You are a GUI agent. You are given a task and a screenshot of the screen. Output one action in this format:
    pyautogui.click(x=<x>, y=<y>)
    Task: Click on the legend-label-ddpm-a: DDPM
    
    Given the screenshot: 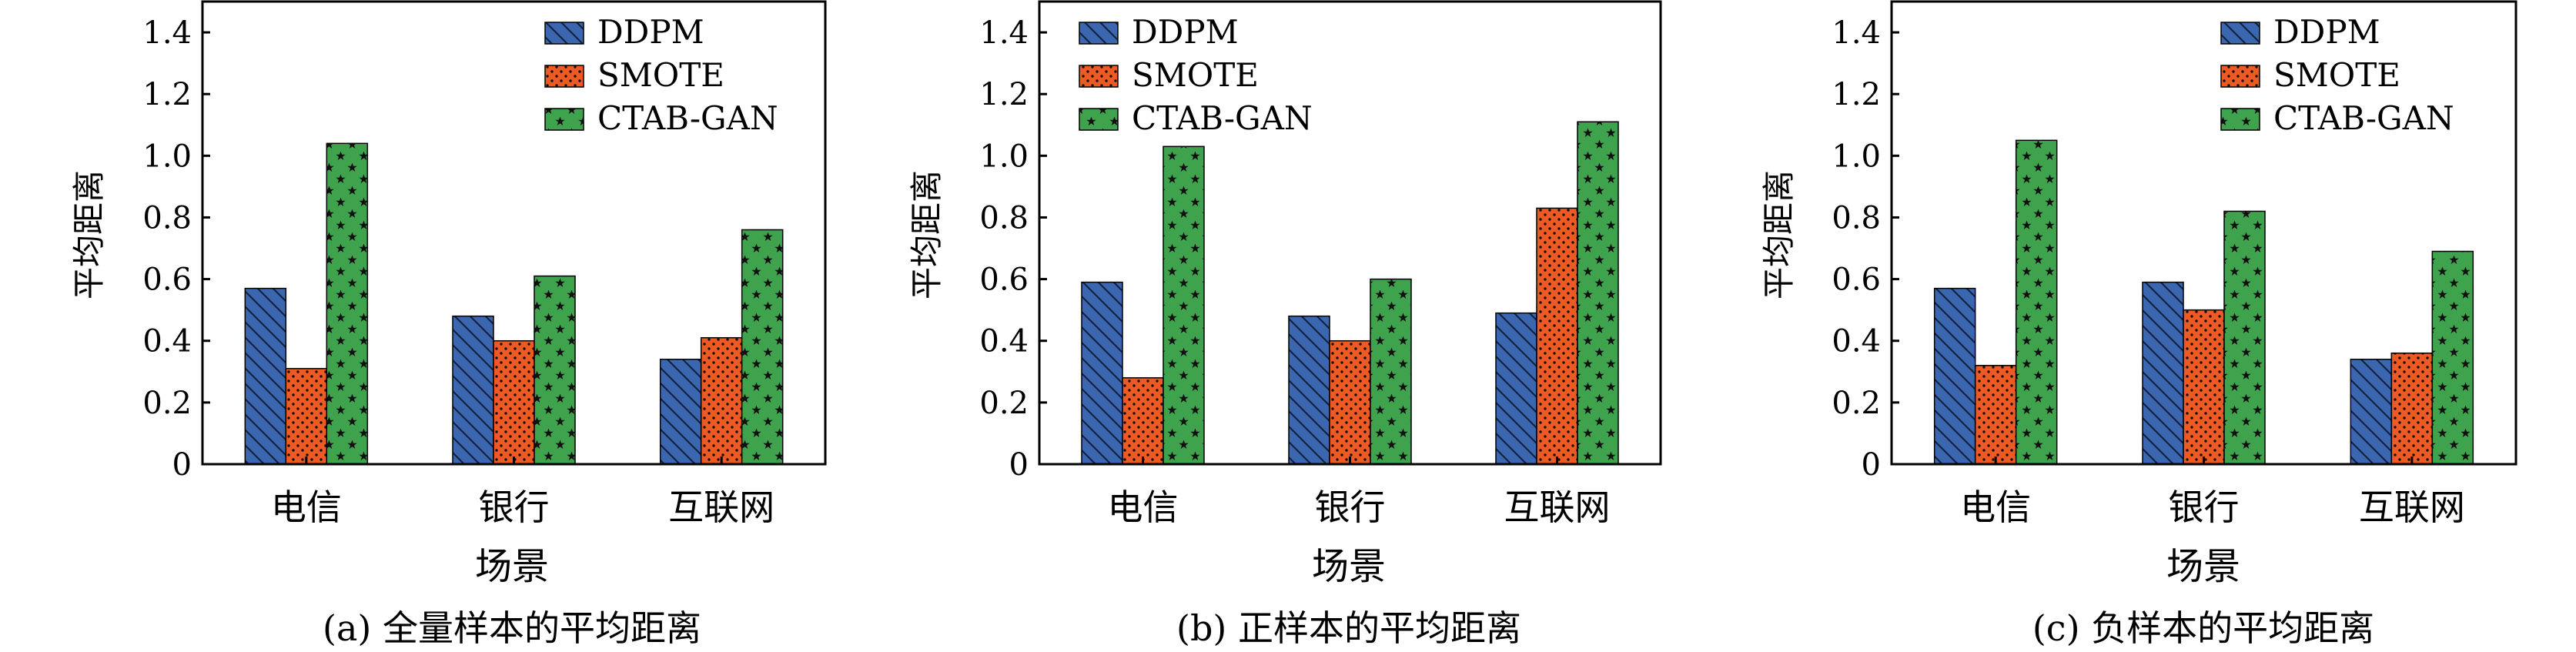 What is the action you would take?
    pyautogui.click(x=650, y=32)
    